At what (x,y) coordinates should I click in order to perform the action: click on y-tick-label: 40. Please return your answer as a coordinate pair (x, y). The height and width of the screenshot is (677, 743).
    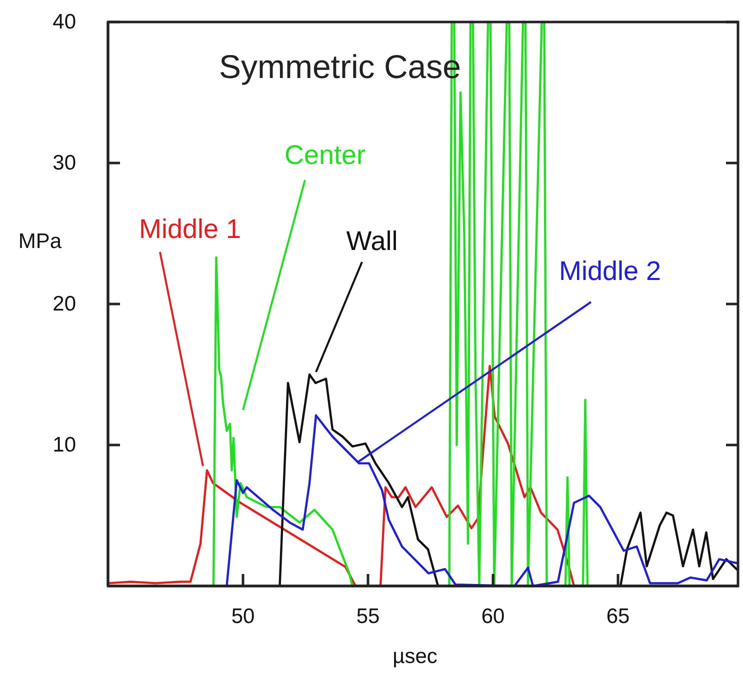
    Looking at the image, I should click on (64, 22).